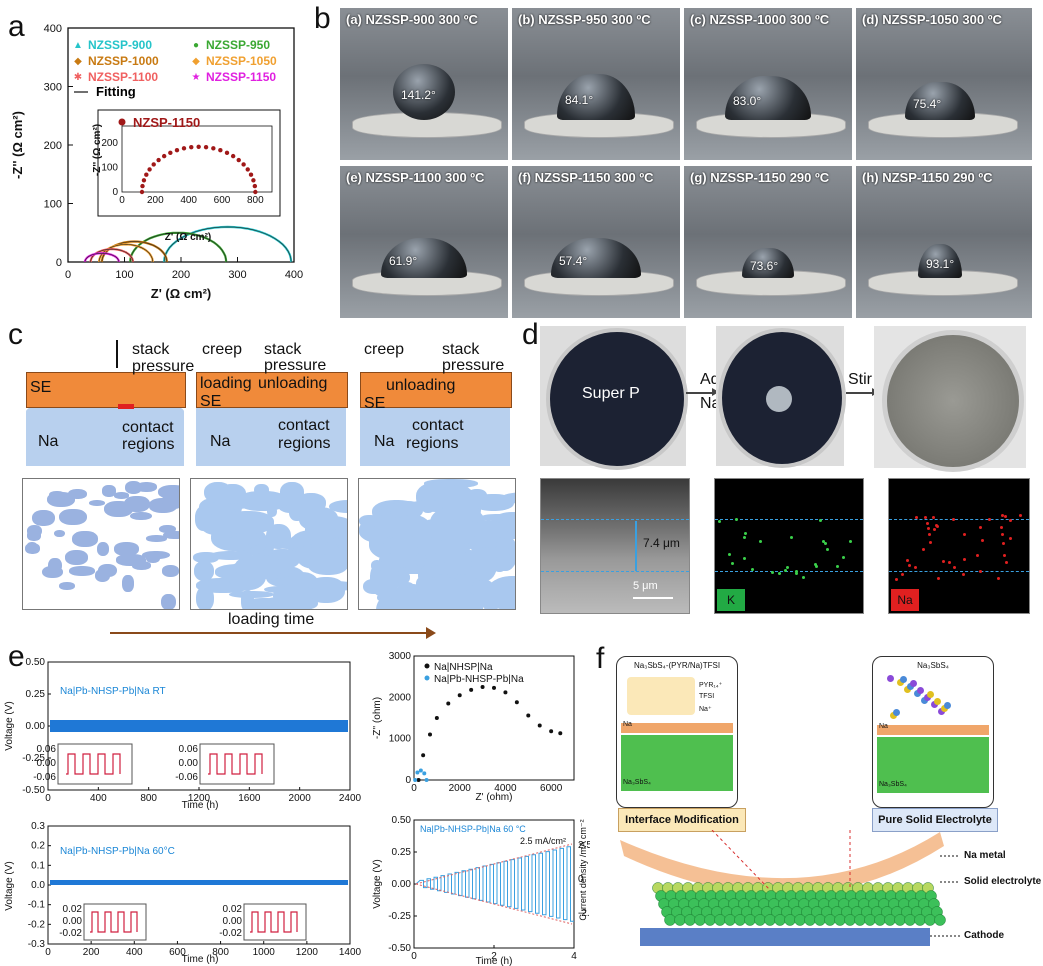  Describe the element at coordinates (115, 192) in the screenshot. I see `inset-y-tick: 0` at that location.